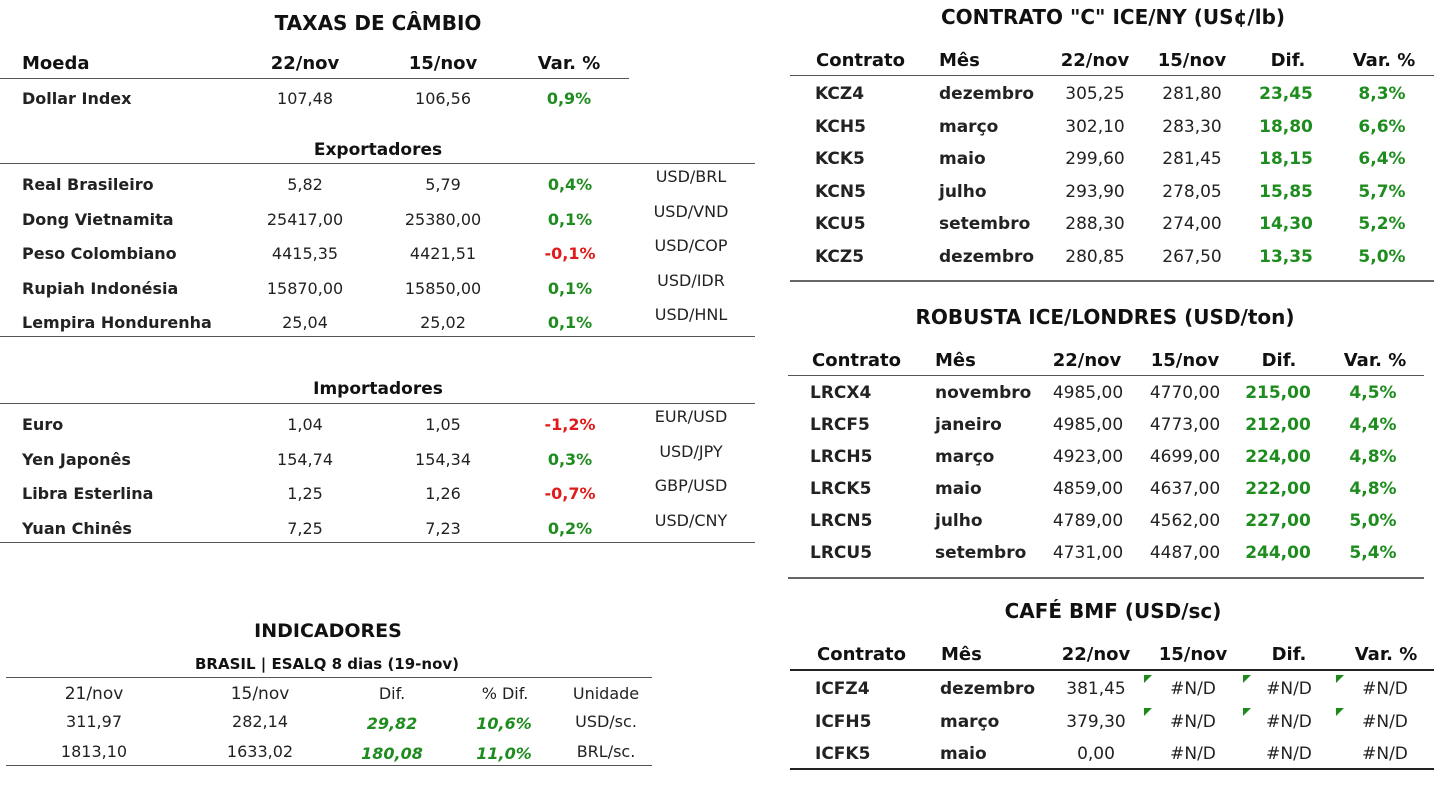  I want to click on contract-value-22nov: 280,85, so click(1095, 257).